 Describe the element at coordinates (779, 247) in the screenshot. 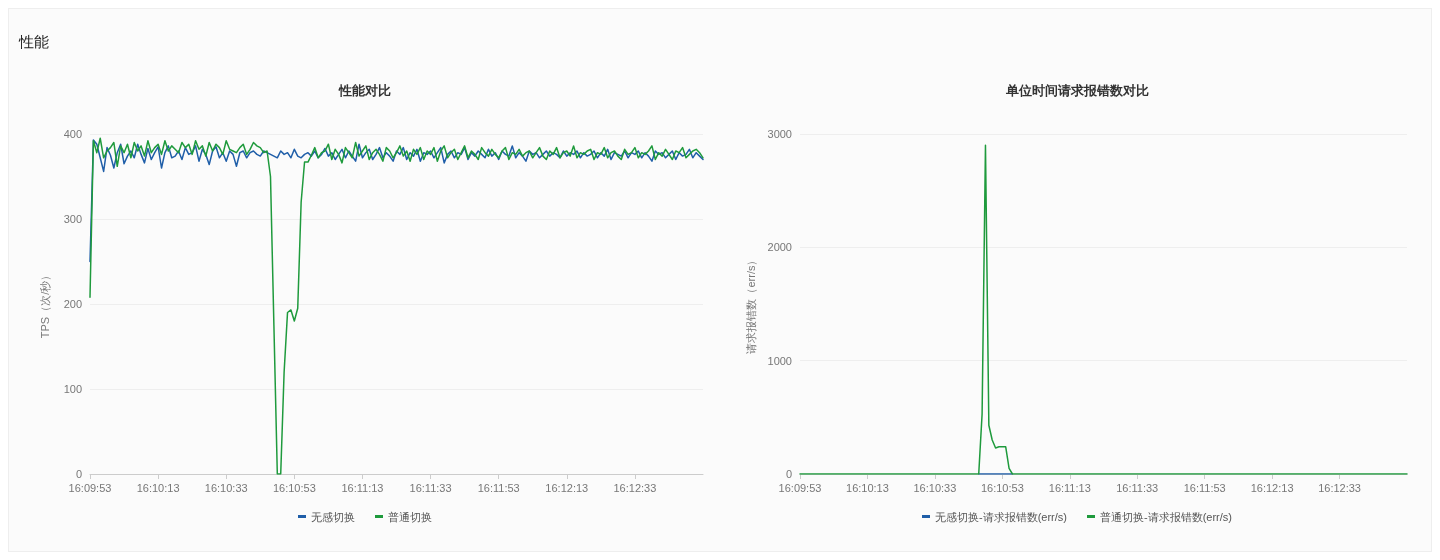

I see `y-tick-label: 2000` at that location.